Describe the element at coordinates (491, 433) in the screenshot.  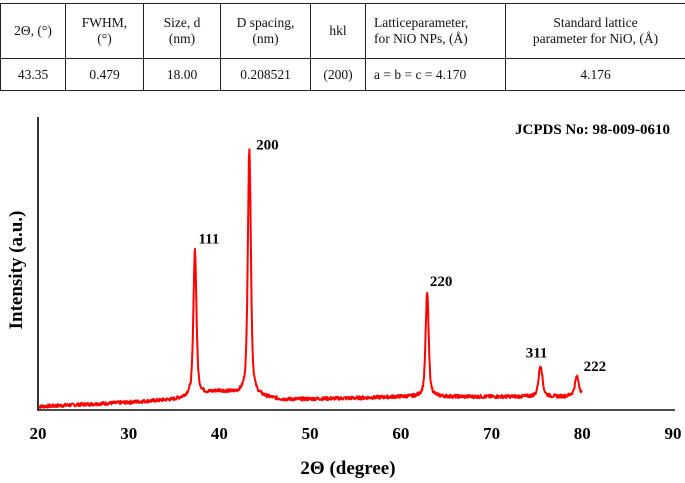
I see `x-tick-label: 70` at that location.